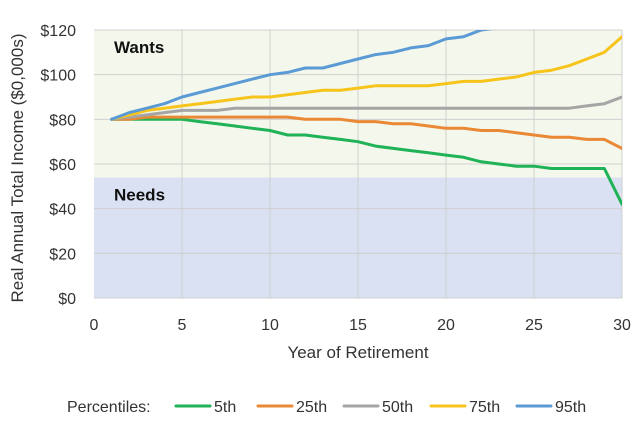 The width and height of the screenshot is (640, 428). I want to click on series-line-95th, so click(302, 75).